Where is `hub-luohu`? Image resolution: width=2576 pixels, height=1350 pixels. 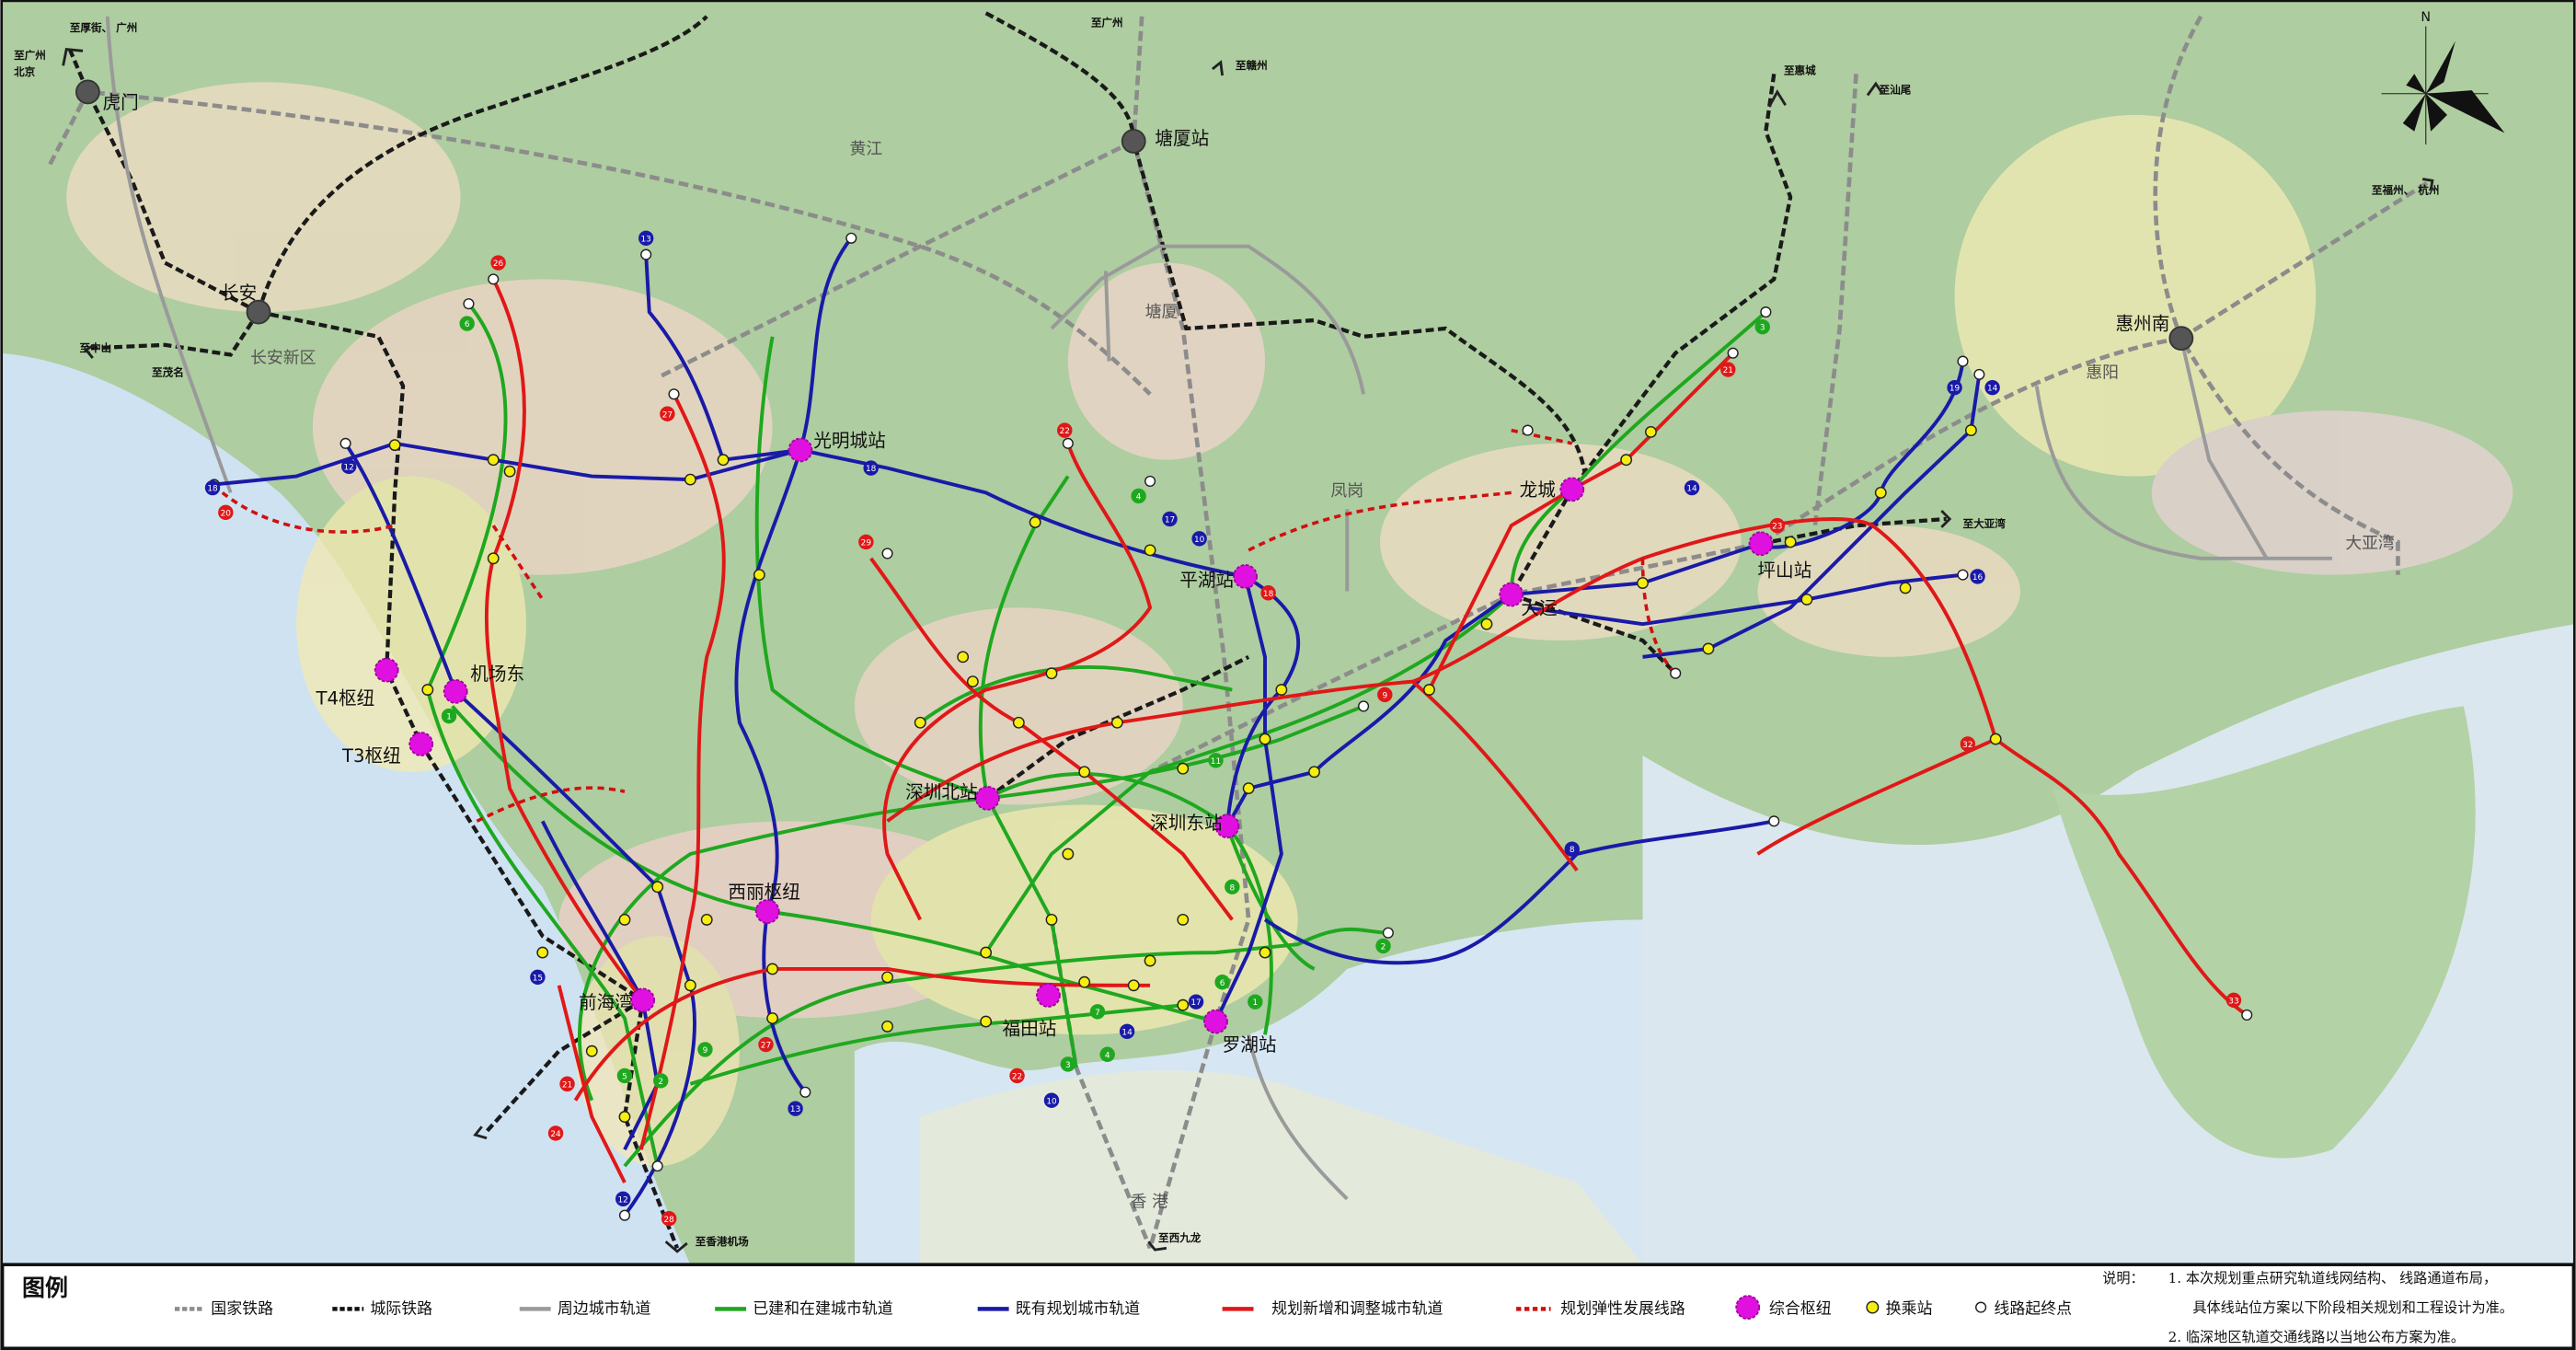
hub-luohu is located at coordinates (1215, 1021).